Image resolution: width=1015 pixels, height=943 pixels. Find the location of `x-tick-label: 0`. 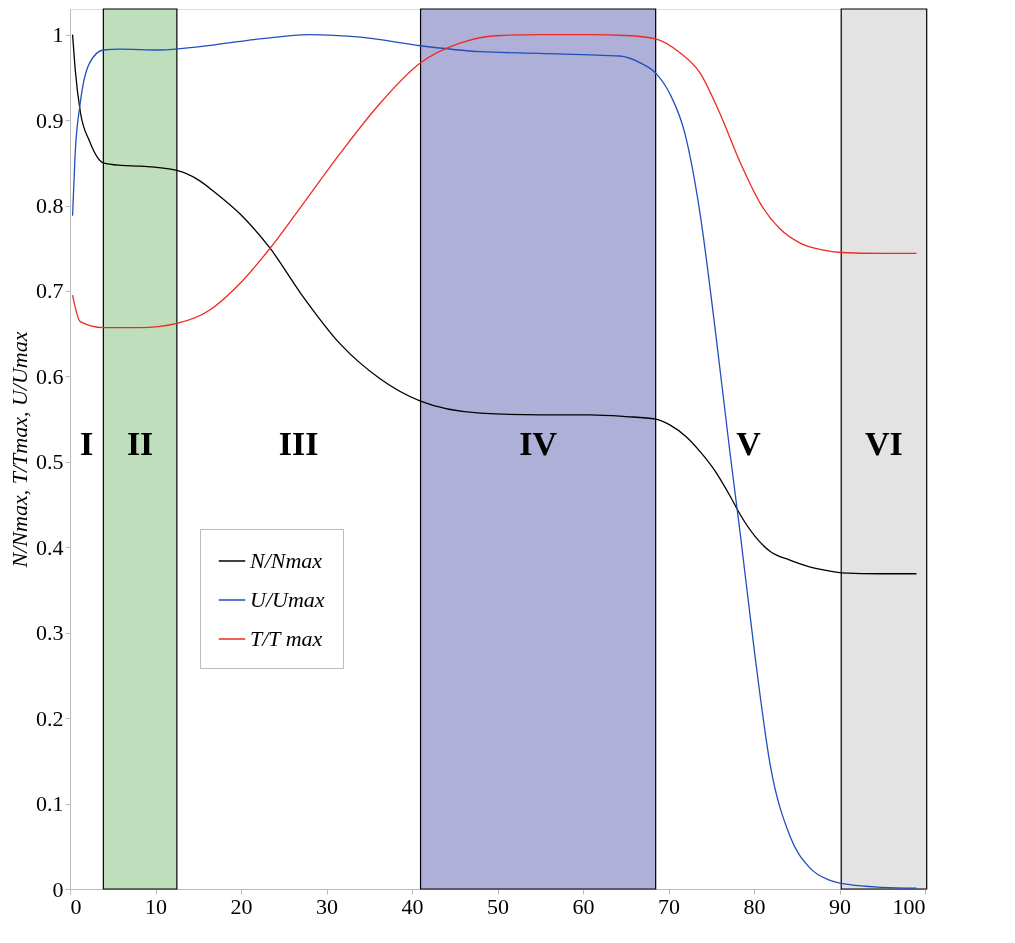

x-tick-label: 0 is located at coordinates (76, 906).